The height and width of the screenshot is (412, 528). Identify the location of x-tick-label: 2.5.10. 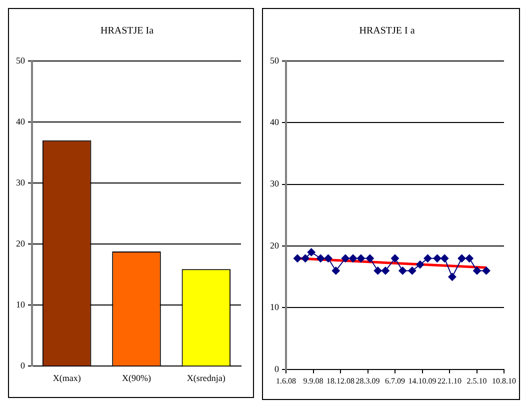
(476, 381).